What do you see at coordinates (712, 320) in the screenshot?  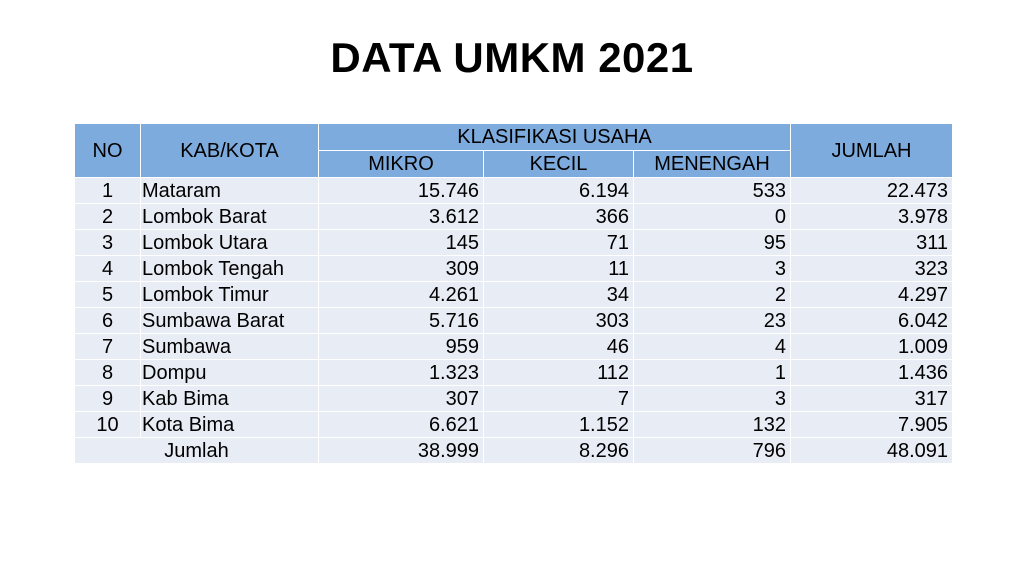 I see `cell-menengah: 23` at bounding box center [712, 320].